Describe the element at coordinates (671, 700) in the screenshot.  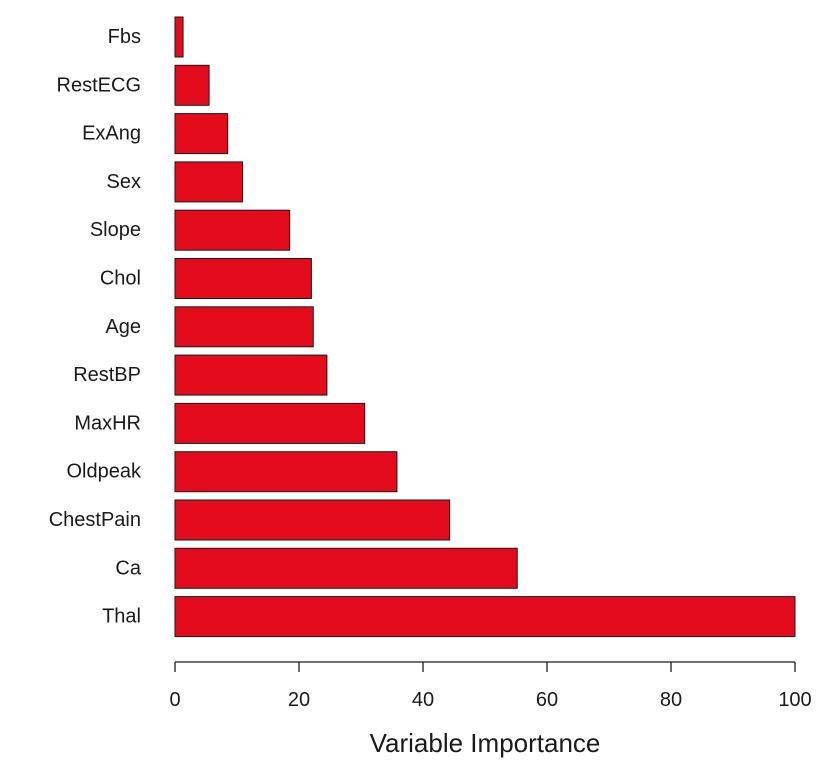
I see `x-tick-label-80: 80` at that location.